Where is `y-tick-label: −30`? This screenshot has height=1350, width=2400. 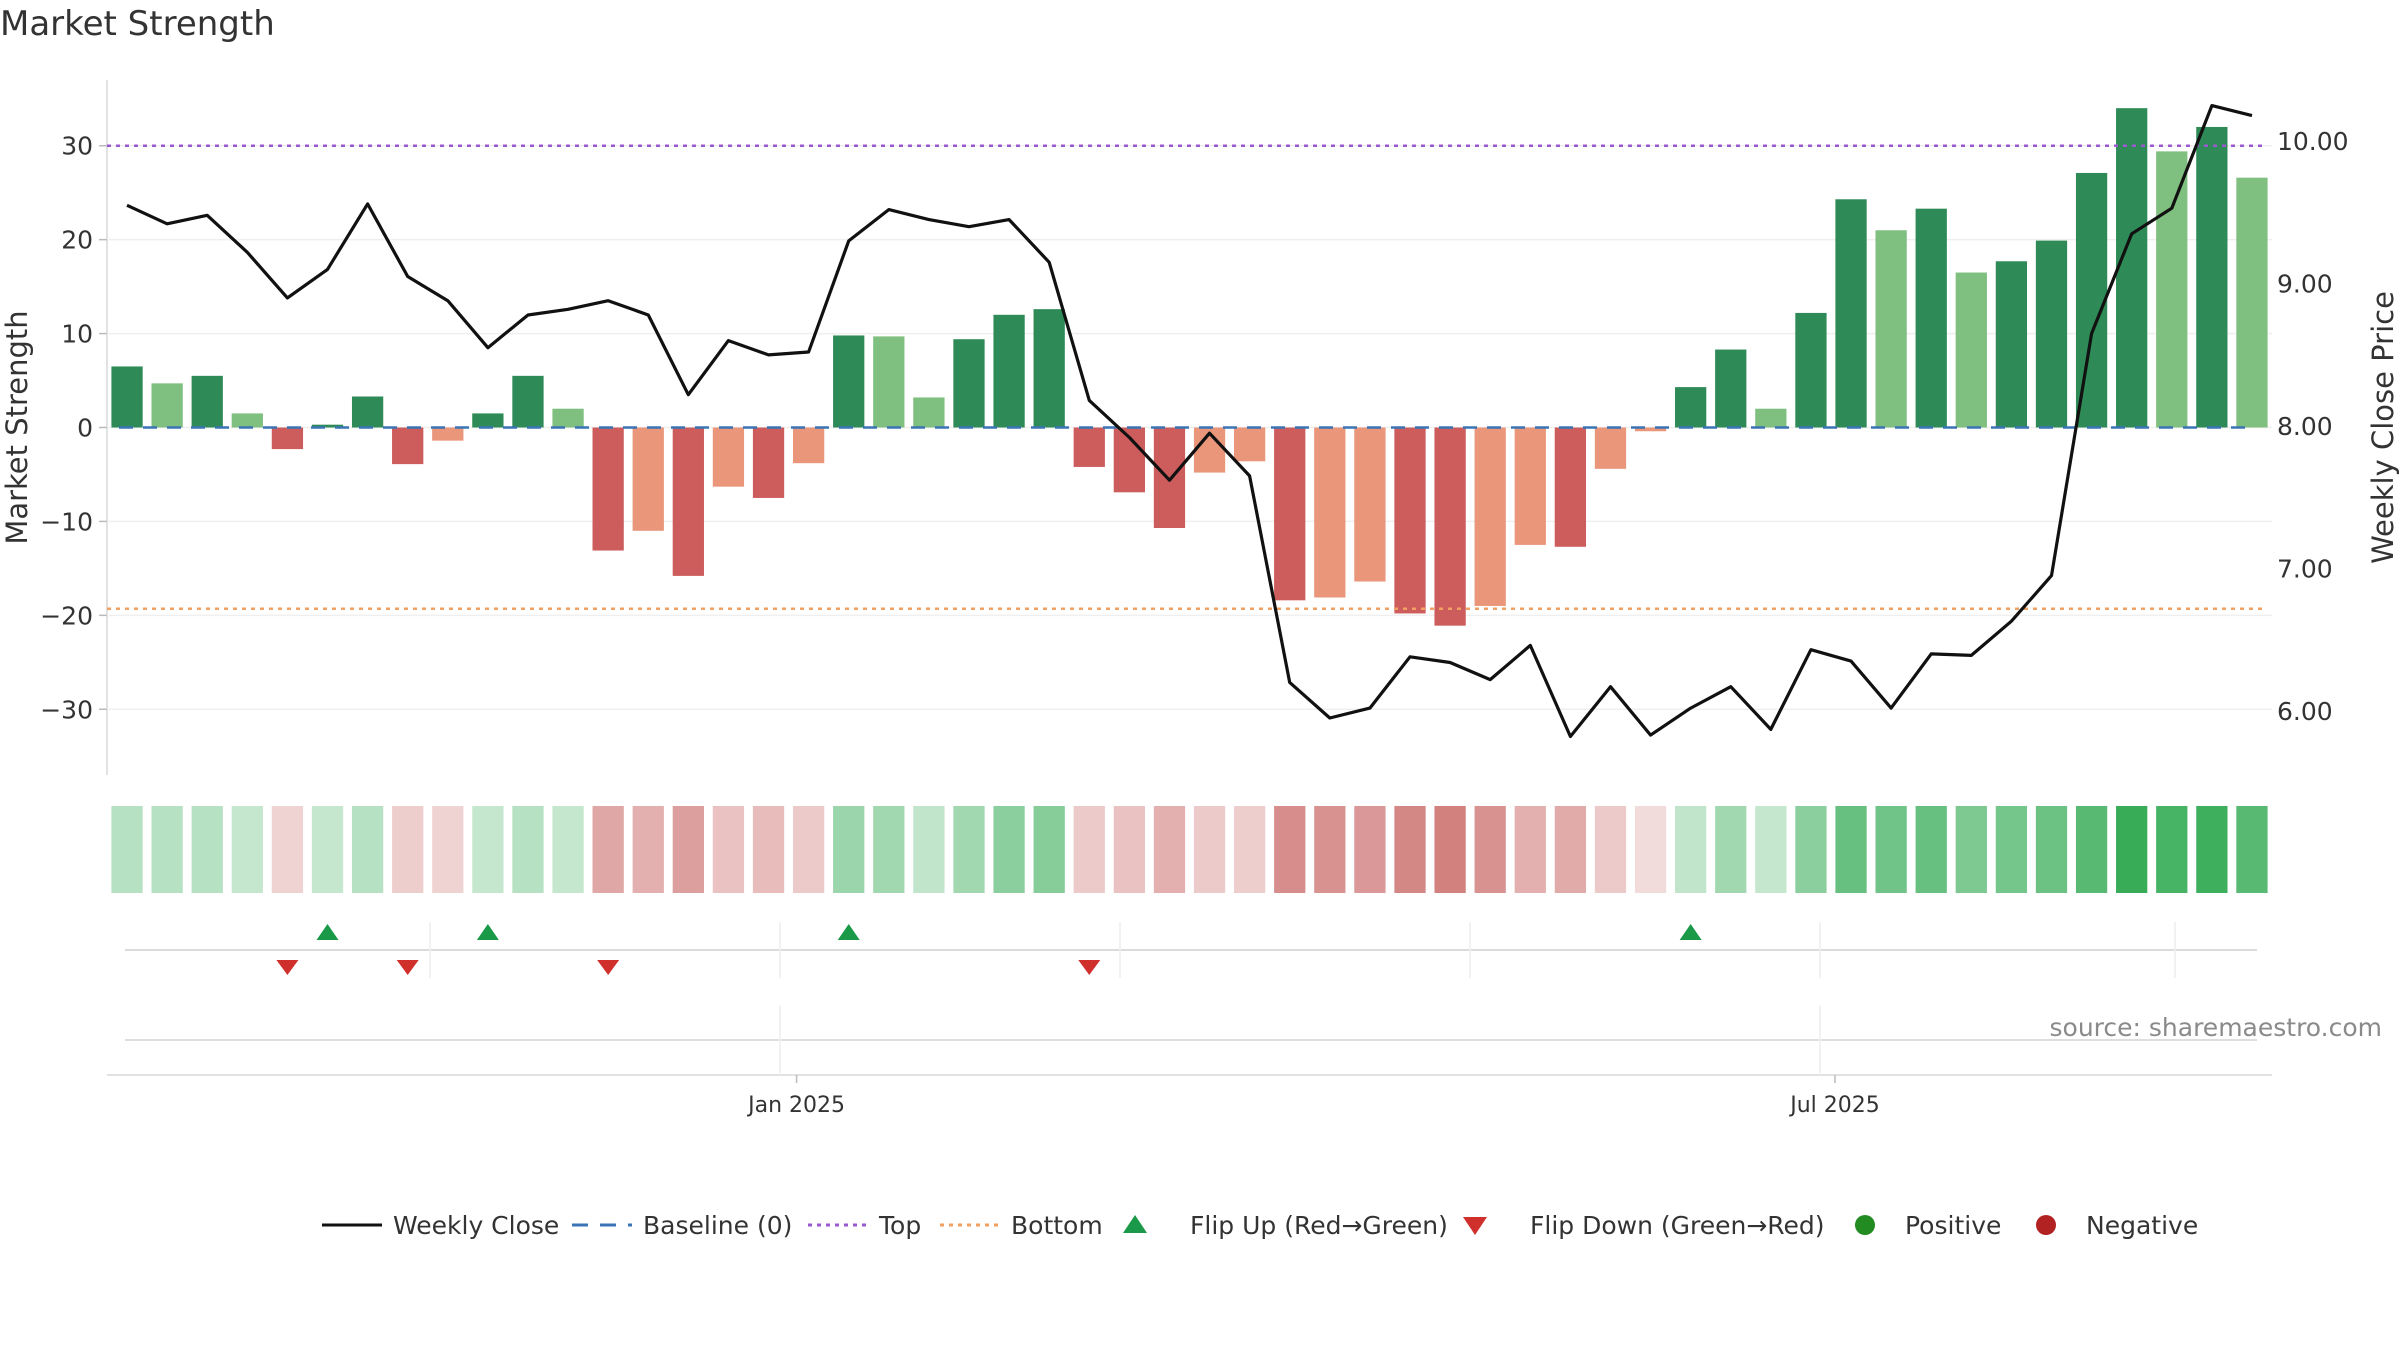
y-tick-label: −30 is located at coordinates (66, 709).